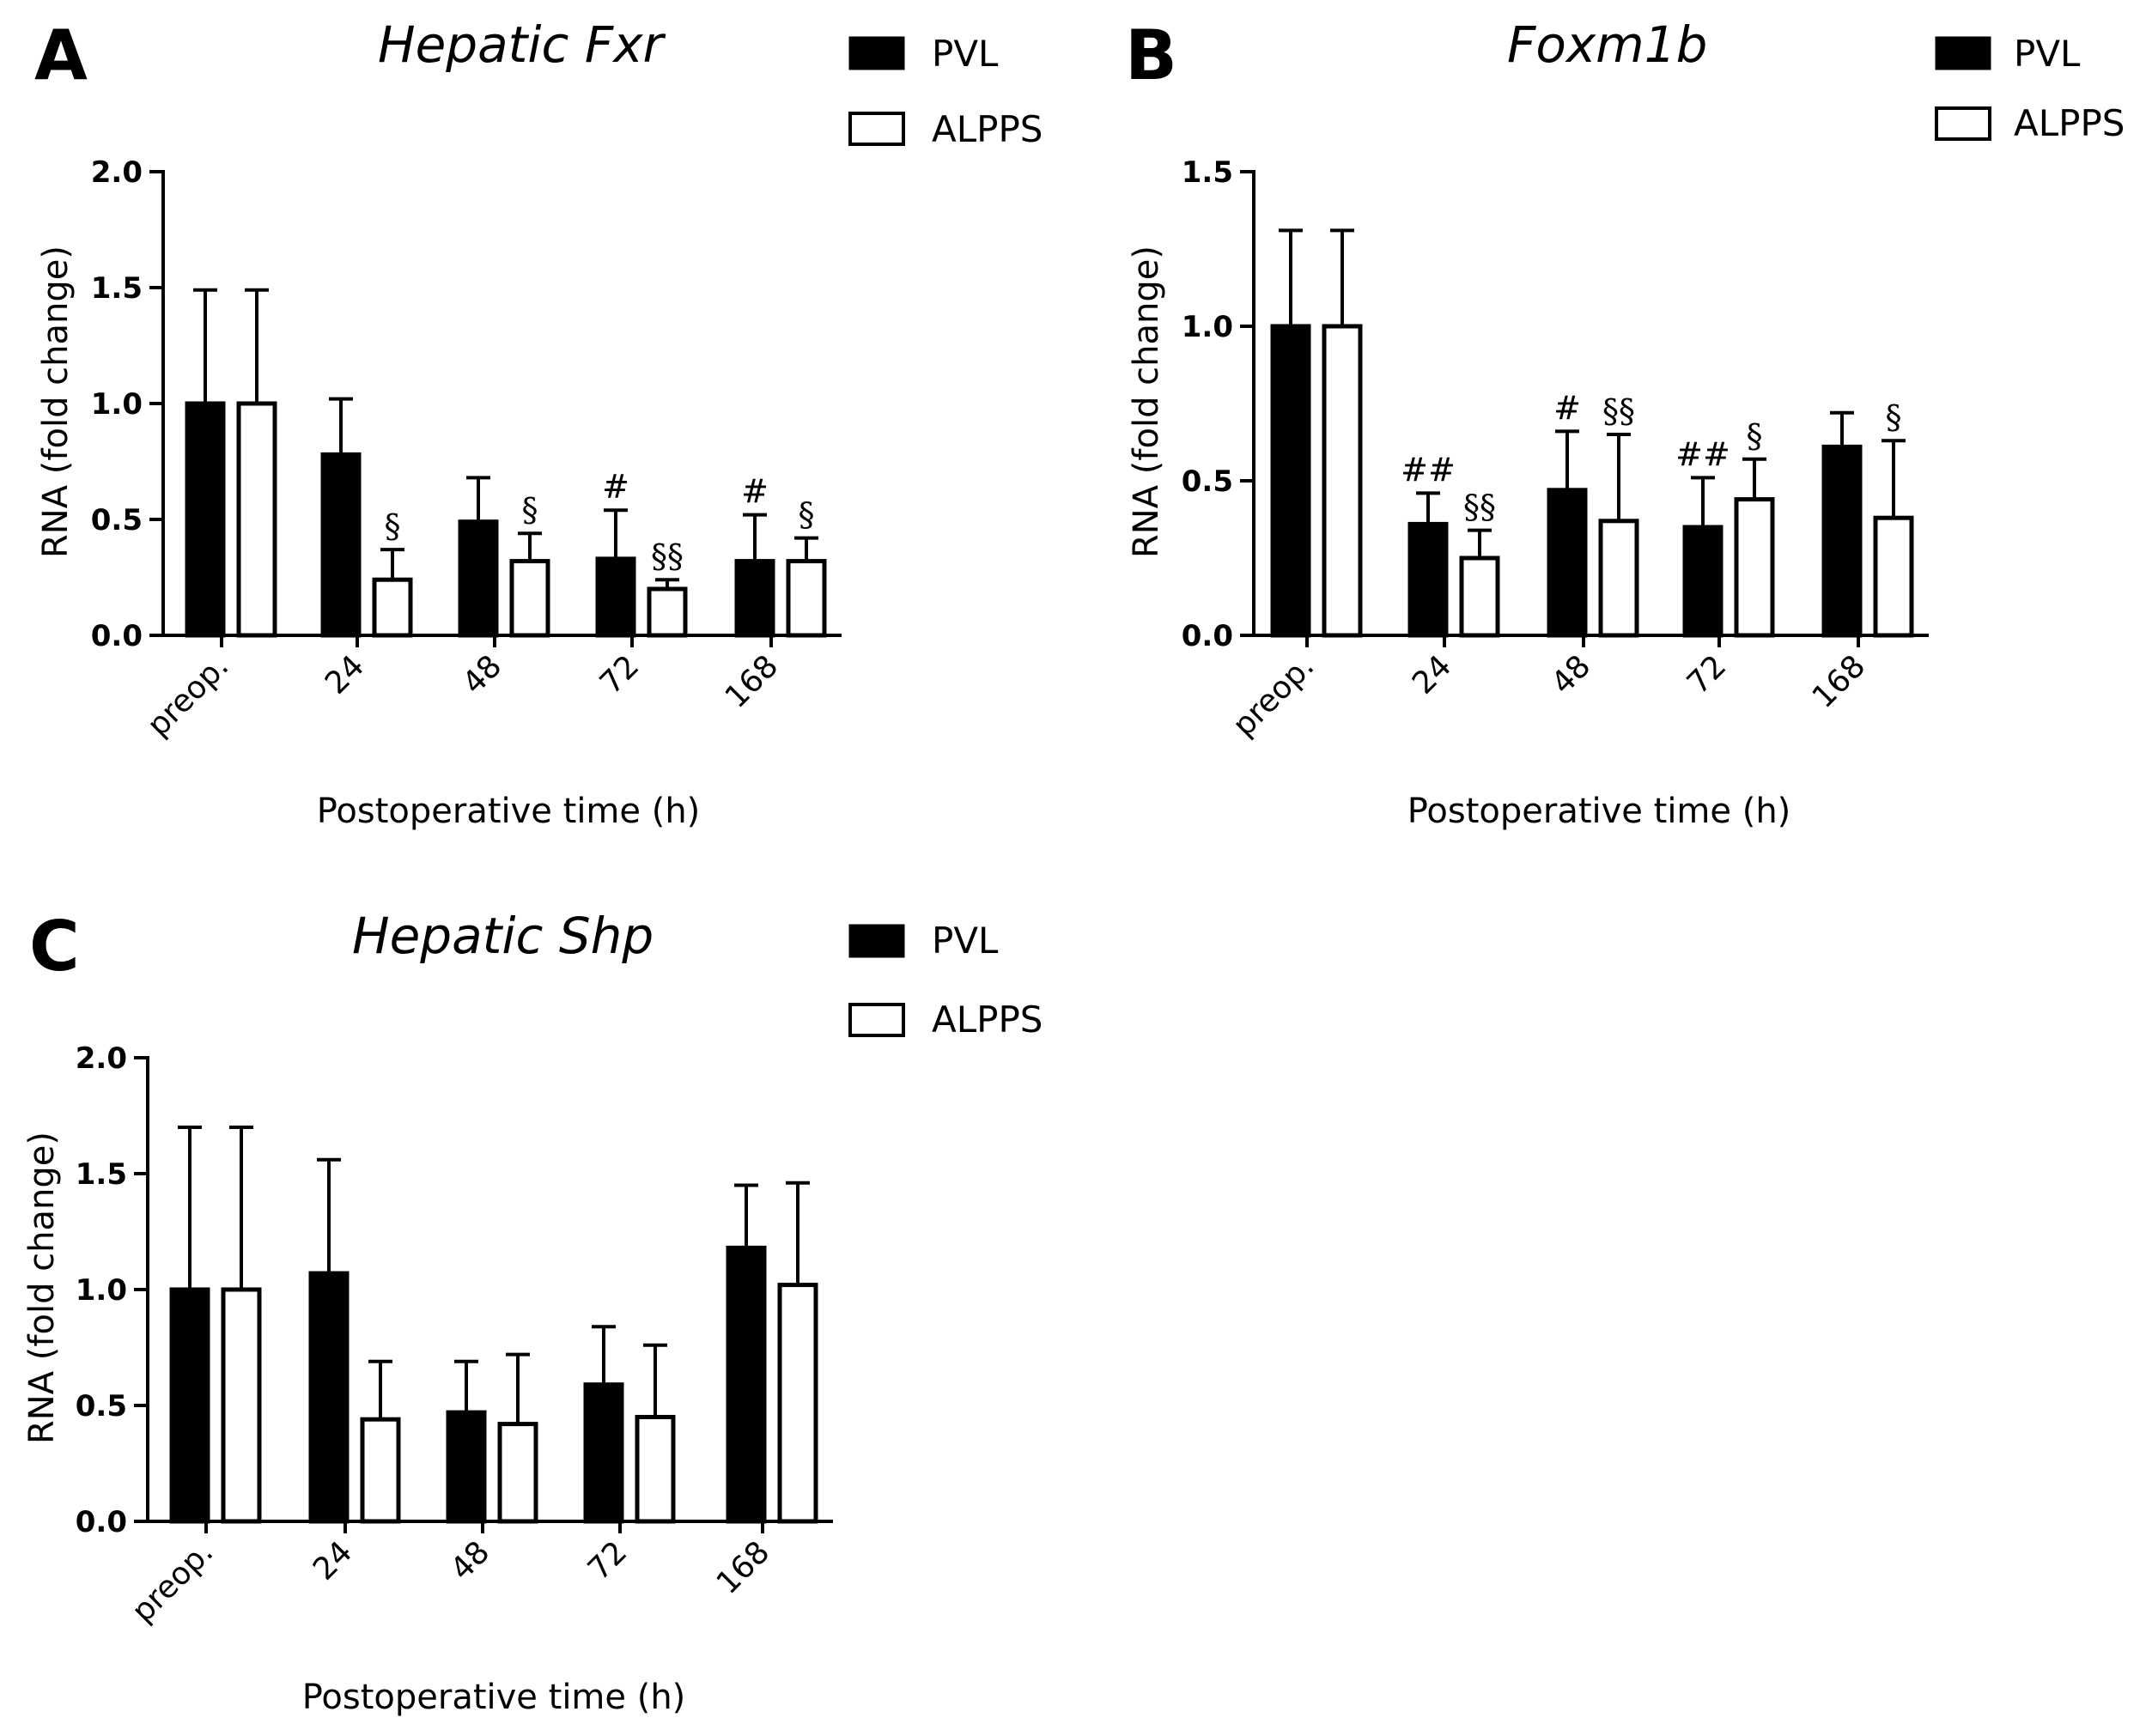 The height and width of the screenshot is (1736, 2146). What do you see at coordinates (102, 1174) in the screenshot?
I see `panel-c-y-tick-label: 1.5` at bounding box center [102, 1174].